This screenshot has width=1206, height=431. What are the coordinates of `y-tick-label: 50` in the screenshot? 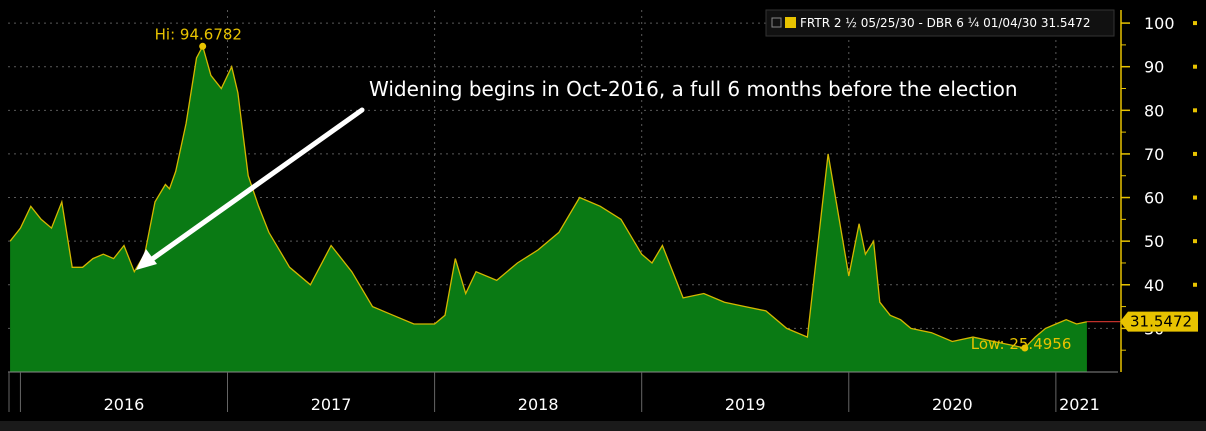 It's located at (1154, 241).